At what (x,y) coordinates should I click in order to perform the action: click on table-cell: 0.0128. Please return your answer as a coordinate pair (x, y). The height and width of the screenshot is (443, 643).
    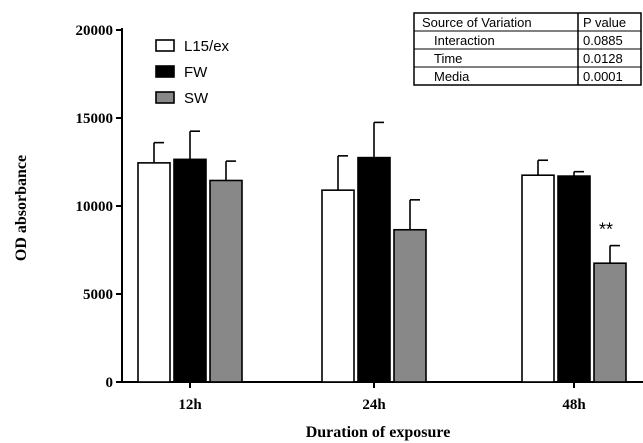
    Looking at the image, I should click on (603, 58).